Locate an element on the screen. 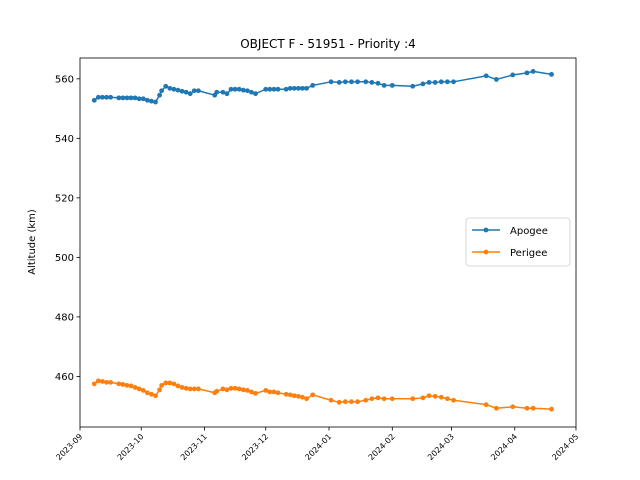 The image size is (640, 480). legend-apogee-label: Apogee is located at coordinates (529, 231).